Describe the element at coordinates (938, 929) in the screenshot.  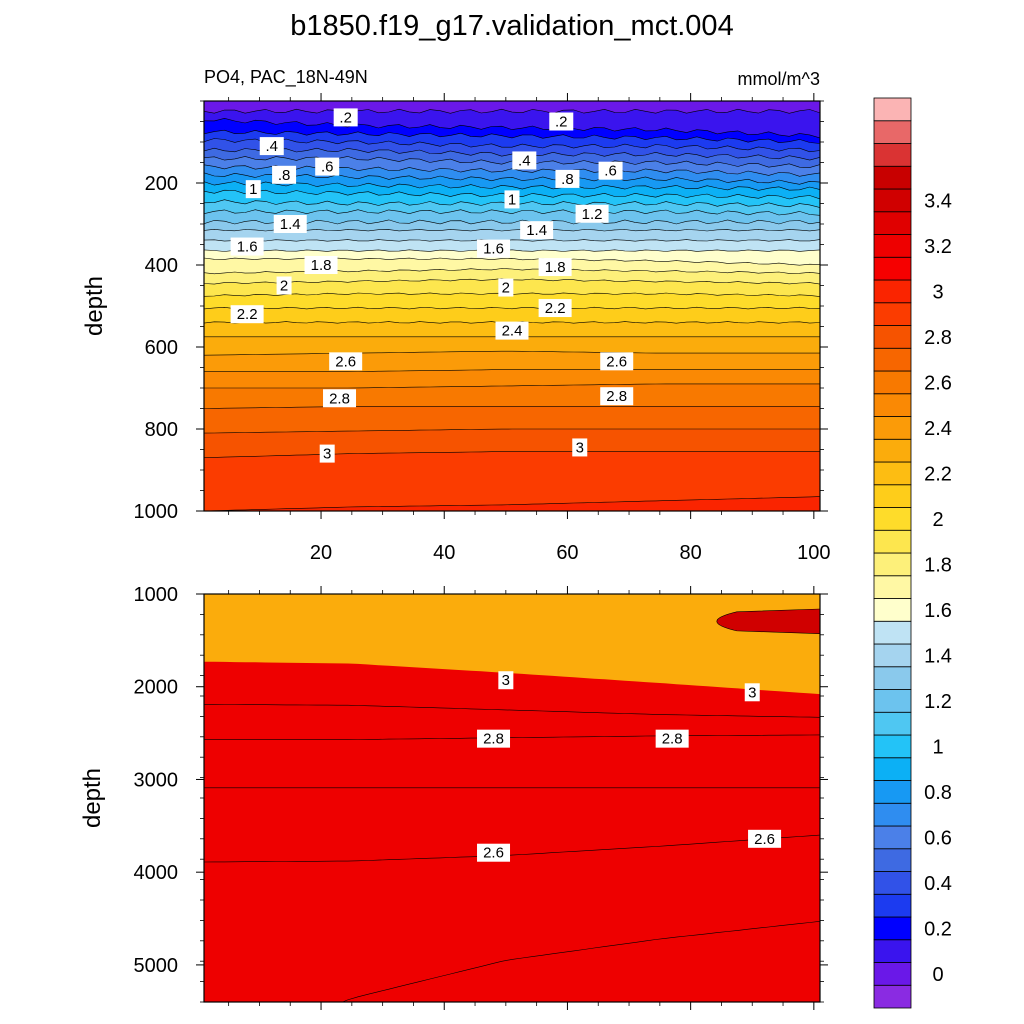
I see `colorbar-label: 0.2` at that location.